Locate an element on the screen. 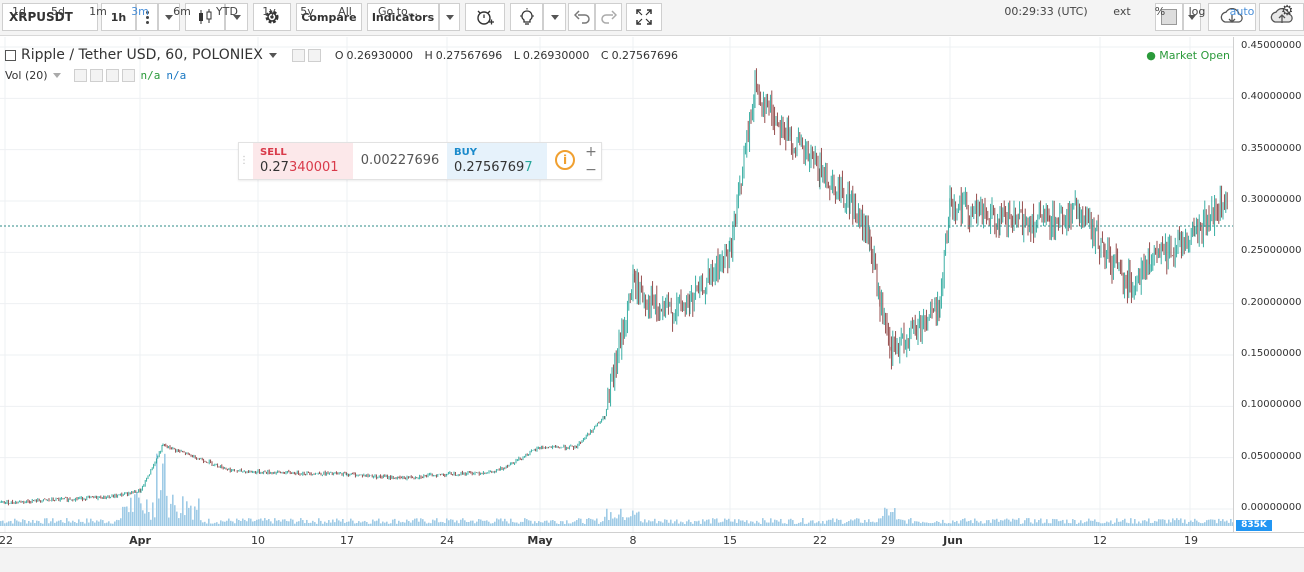 This screenshot has height=572, width=1304. log-toggle: log is located at coordinates (1197, 11).